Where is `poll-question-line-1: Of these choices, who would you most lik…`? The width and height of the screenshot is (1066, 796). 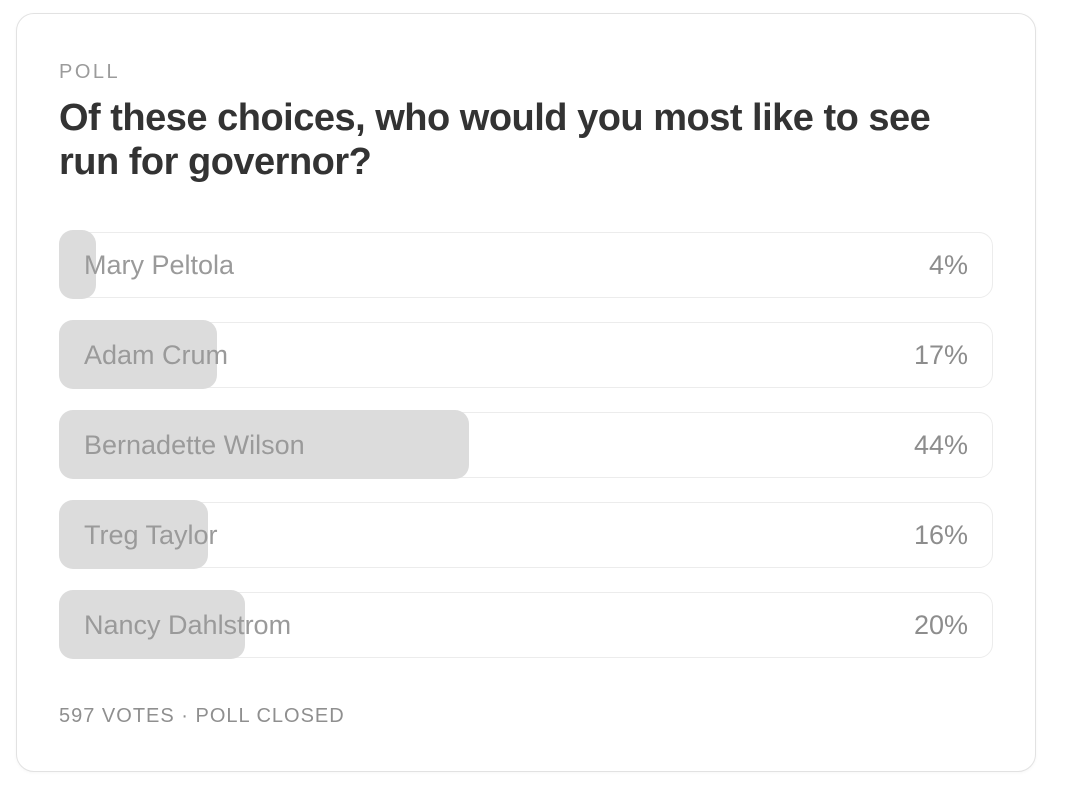
poll-question-line-1: Of these choices, who would you most lik… is located at coordinates (495, 118).